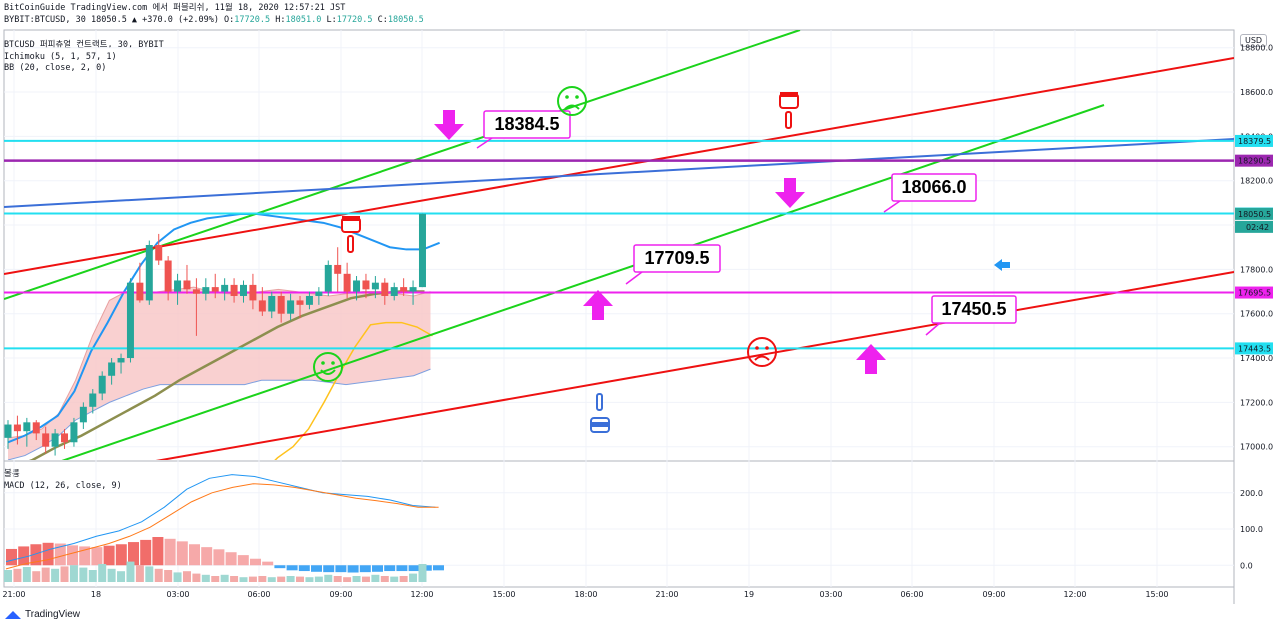  What do you see at coordinates (1254, 293) in the screenshot?
I see `price-tag-label: 17695.5` at bounding box center [1254, 293].